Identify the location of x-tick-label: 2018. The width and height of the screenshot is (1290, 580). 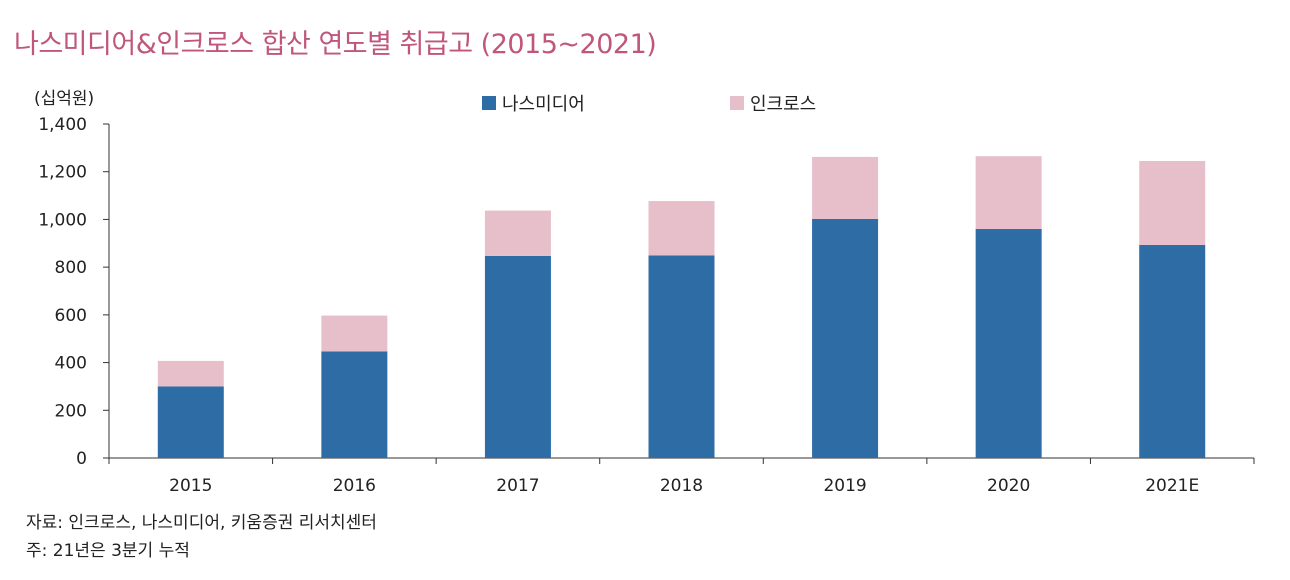
(681, 486).